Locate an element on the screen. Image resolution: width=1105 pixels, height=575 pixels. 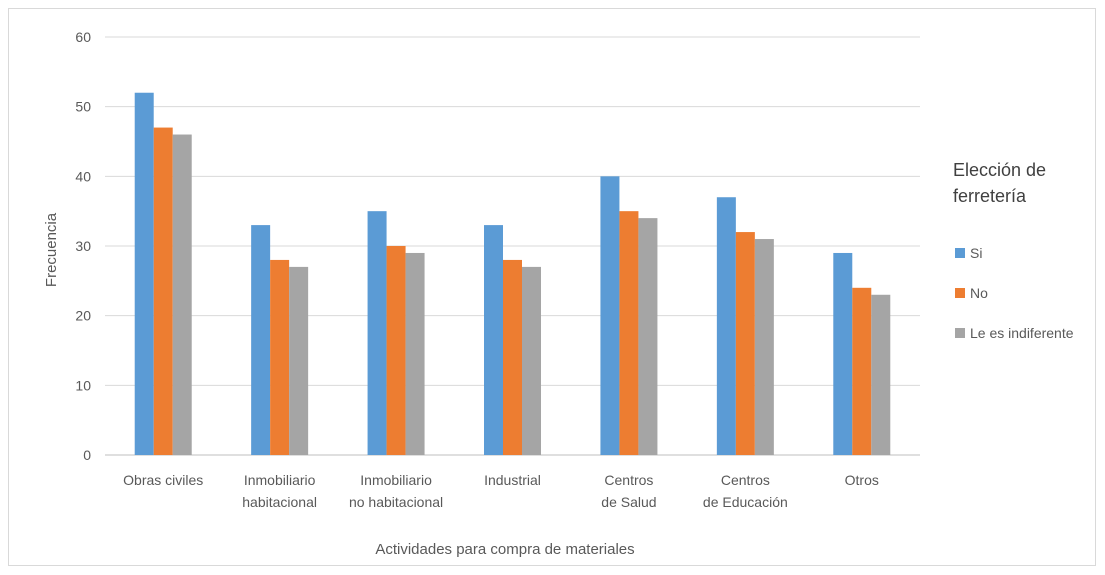
x-axis-title: Actividades para compra de materiales is located at coordinates (504, 549).